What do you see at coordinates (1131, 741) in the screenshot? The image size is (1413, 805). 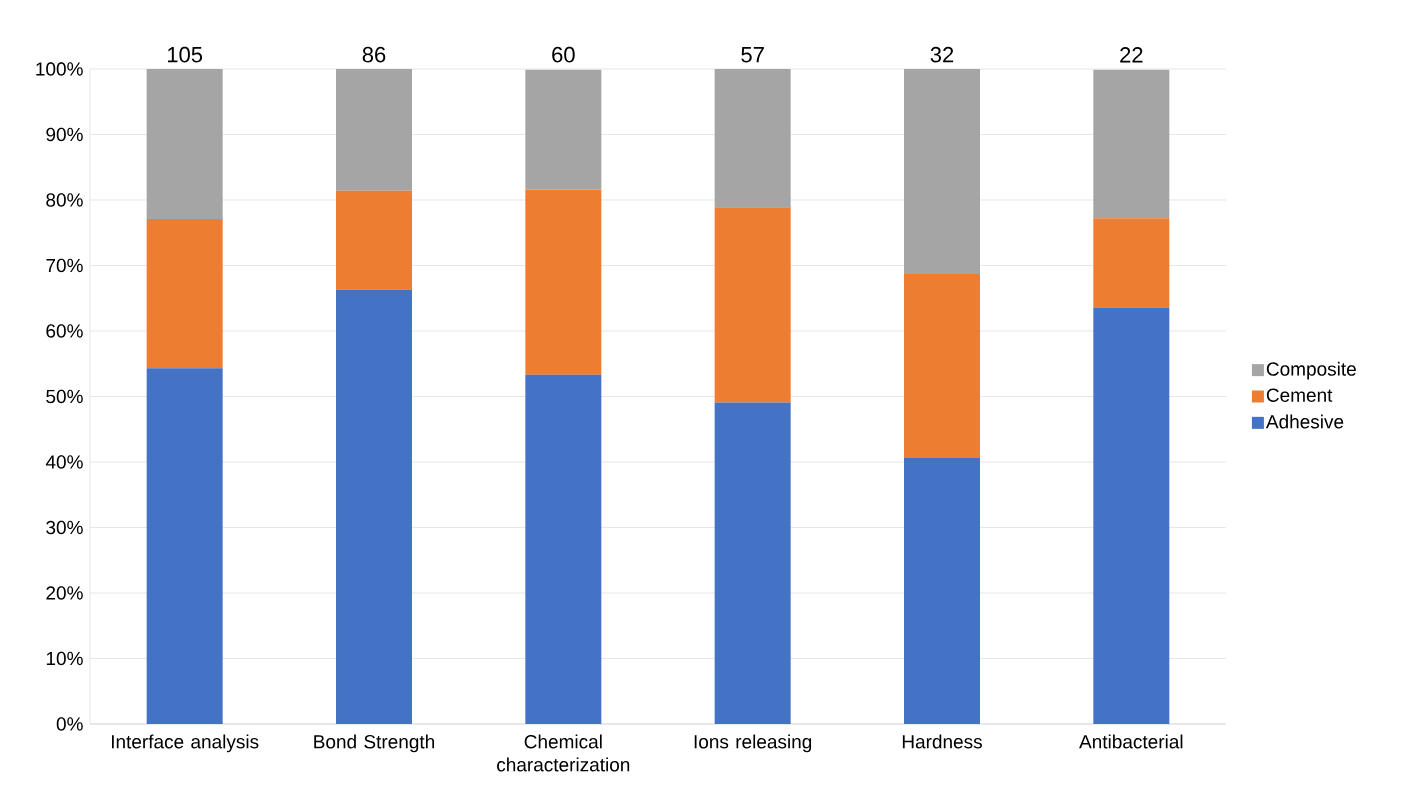 I see `x-tick-label: Antibacterial` at bounding box center [1131, 741].